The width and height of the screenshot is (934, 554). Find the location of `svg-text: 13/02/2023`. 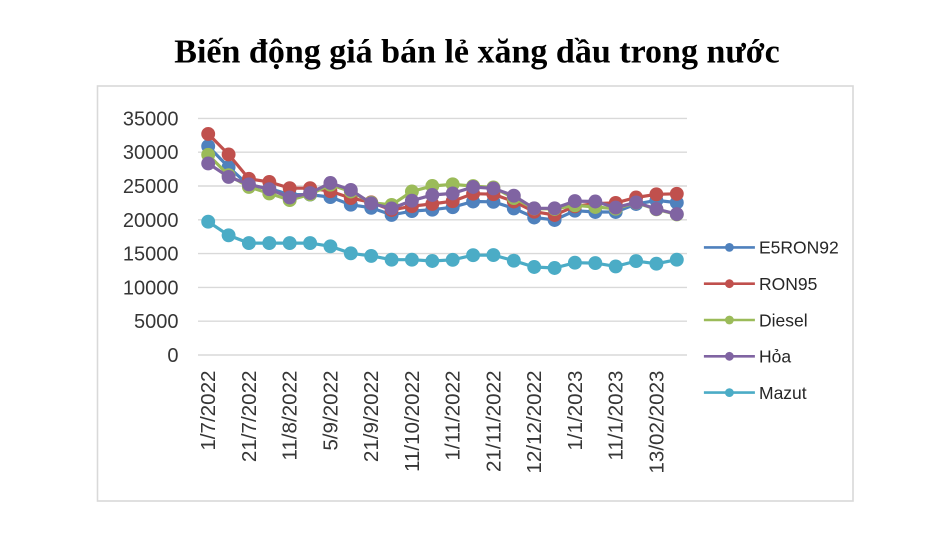

svg-text: 13/02/2023 is located at coordinates (656, 422).